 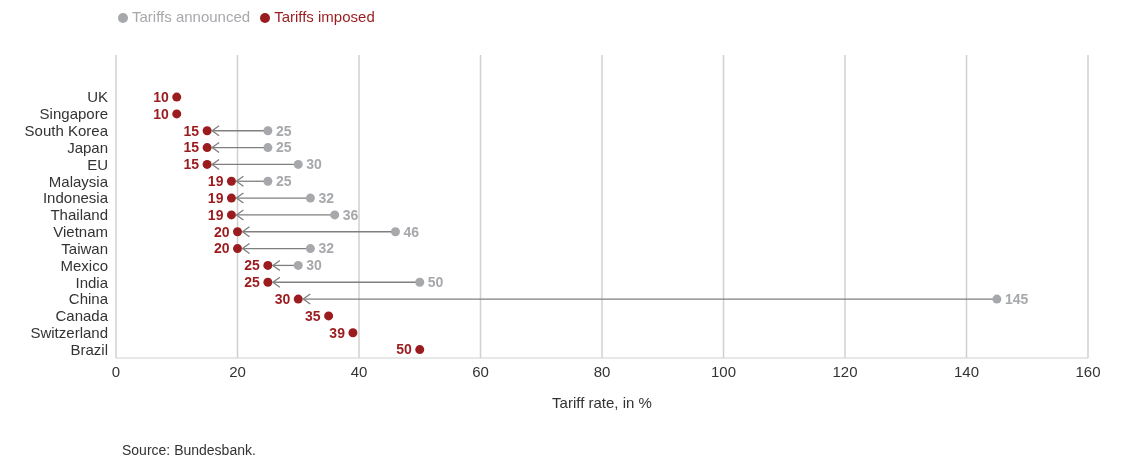 I want to click on y-tick-label: Thailand, so click(x=79, y=215).